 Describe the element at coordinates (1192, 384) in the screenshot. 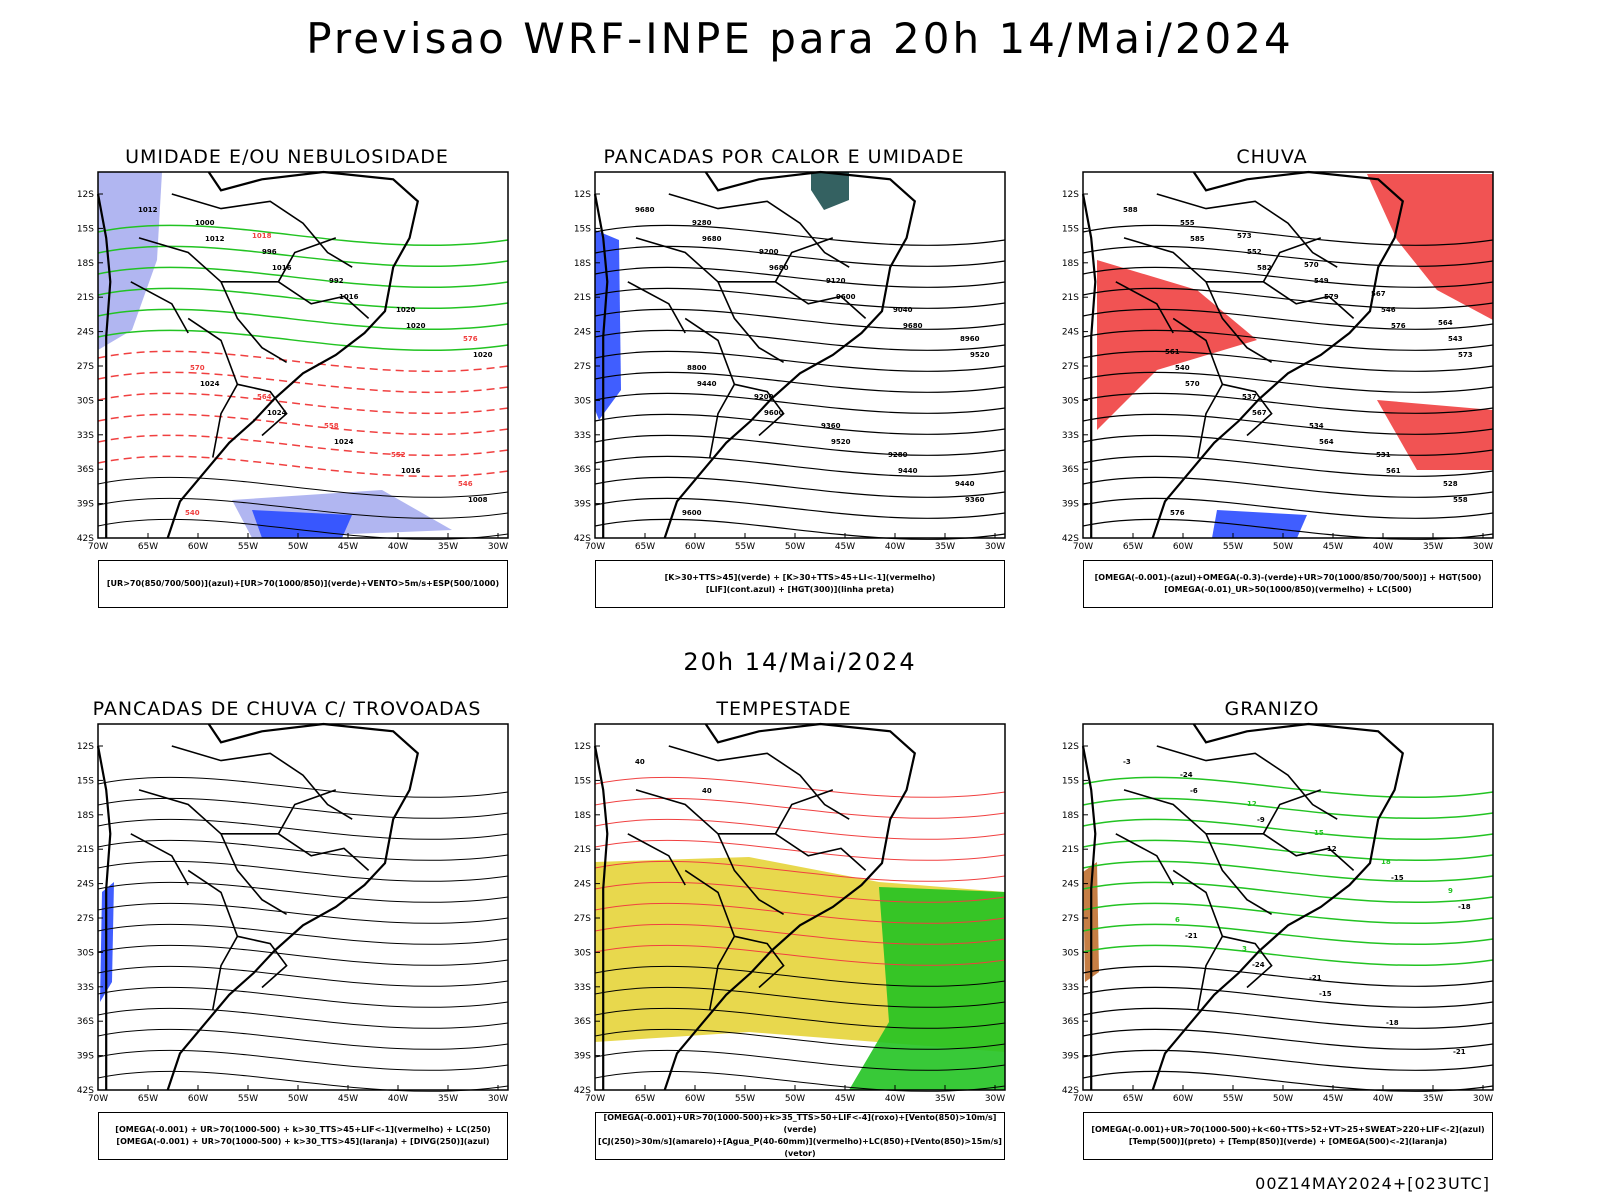

I see `contour-label: 570` at that location.